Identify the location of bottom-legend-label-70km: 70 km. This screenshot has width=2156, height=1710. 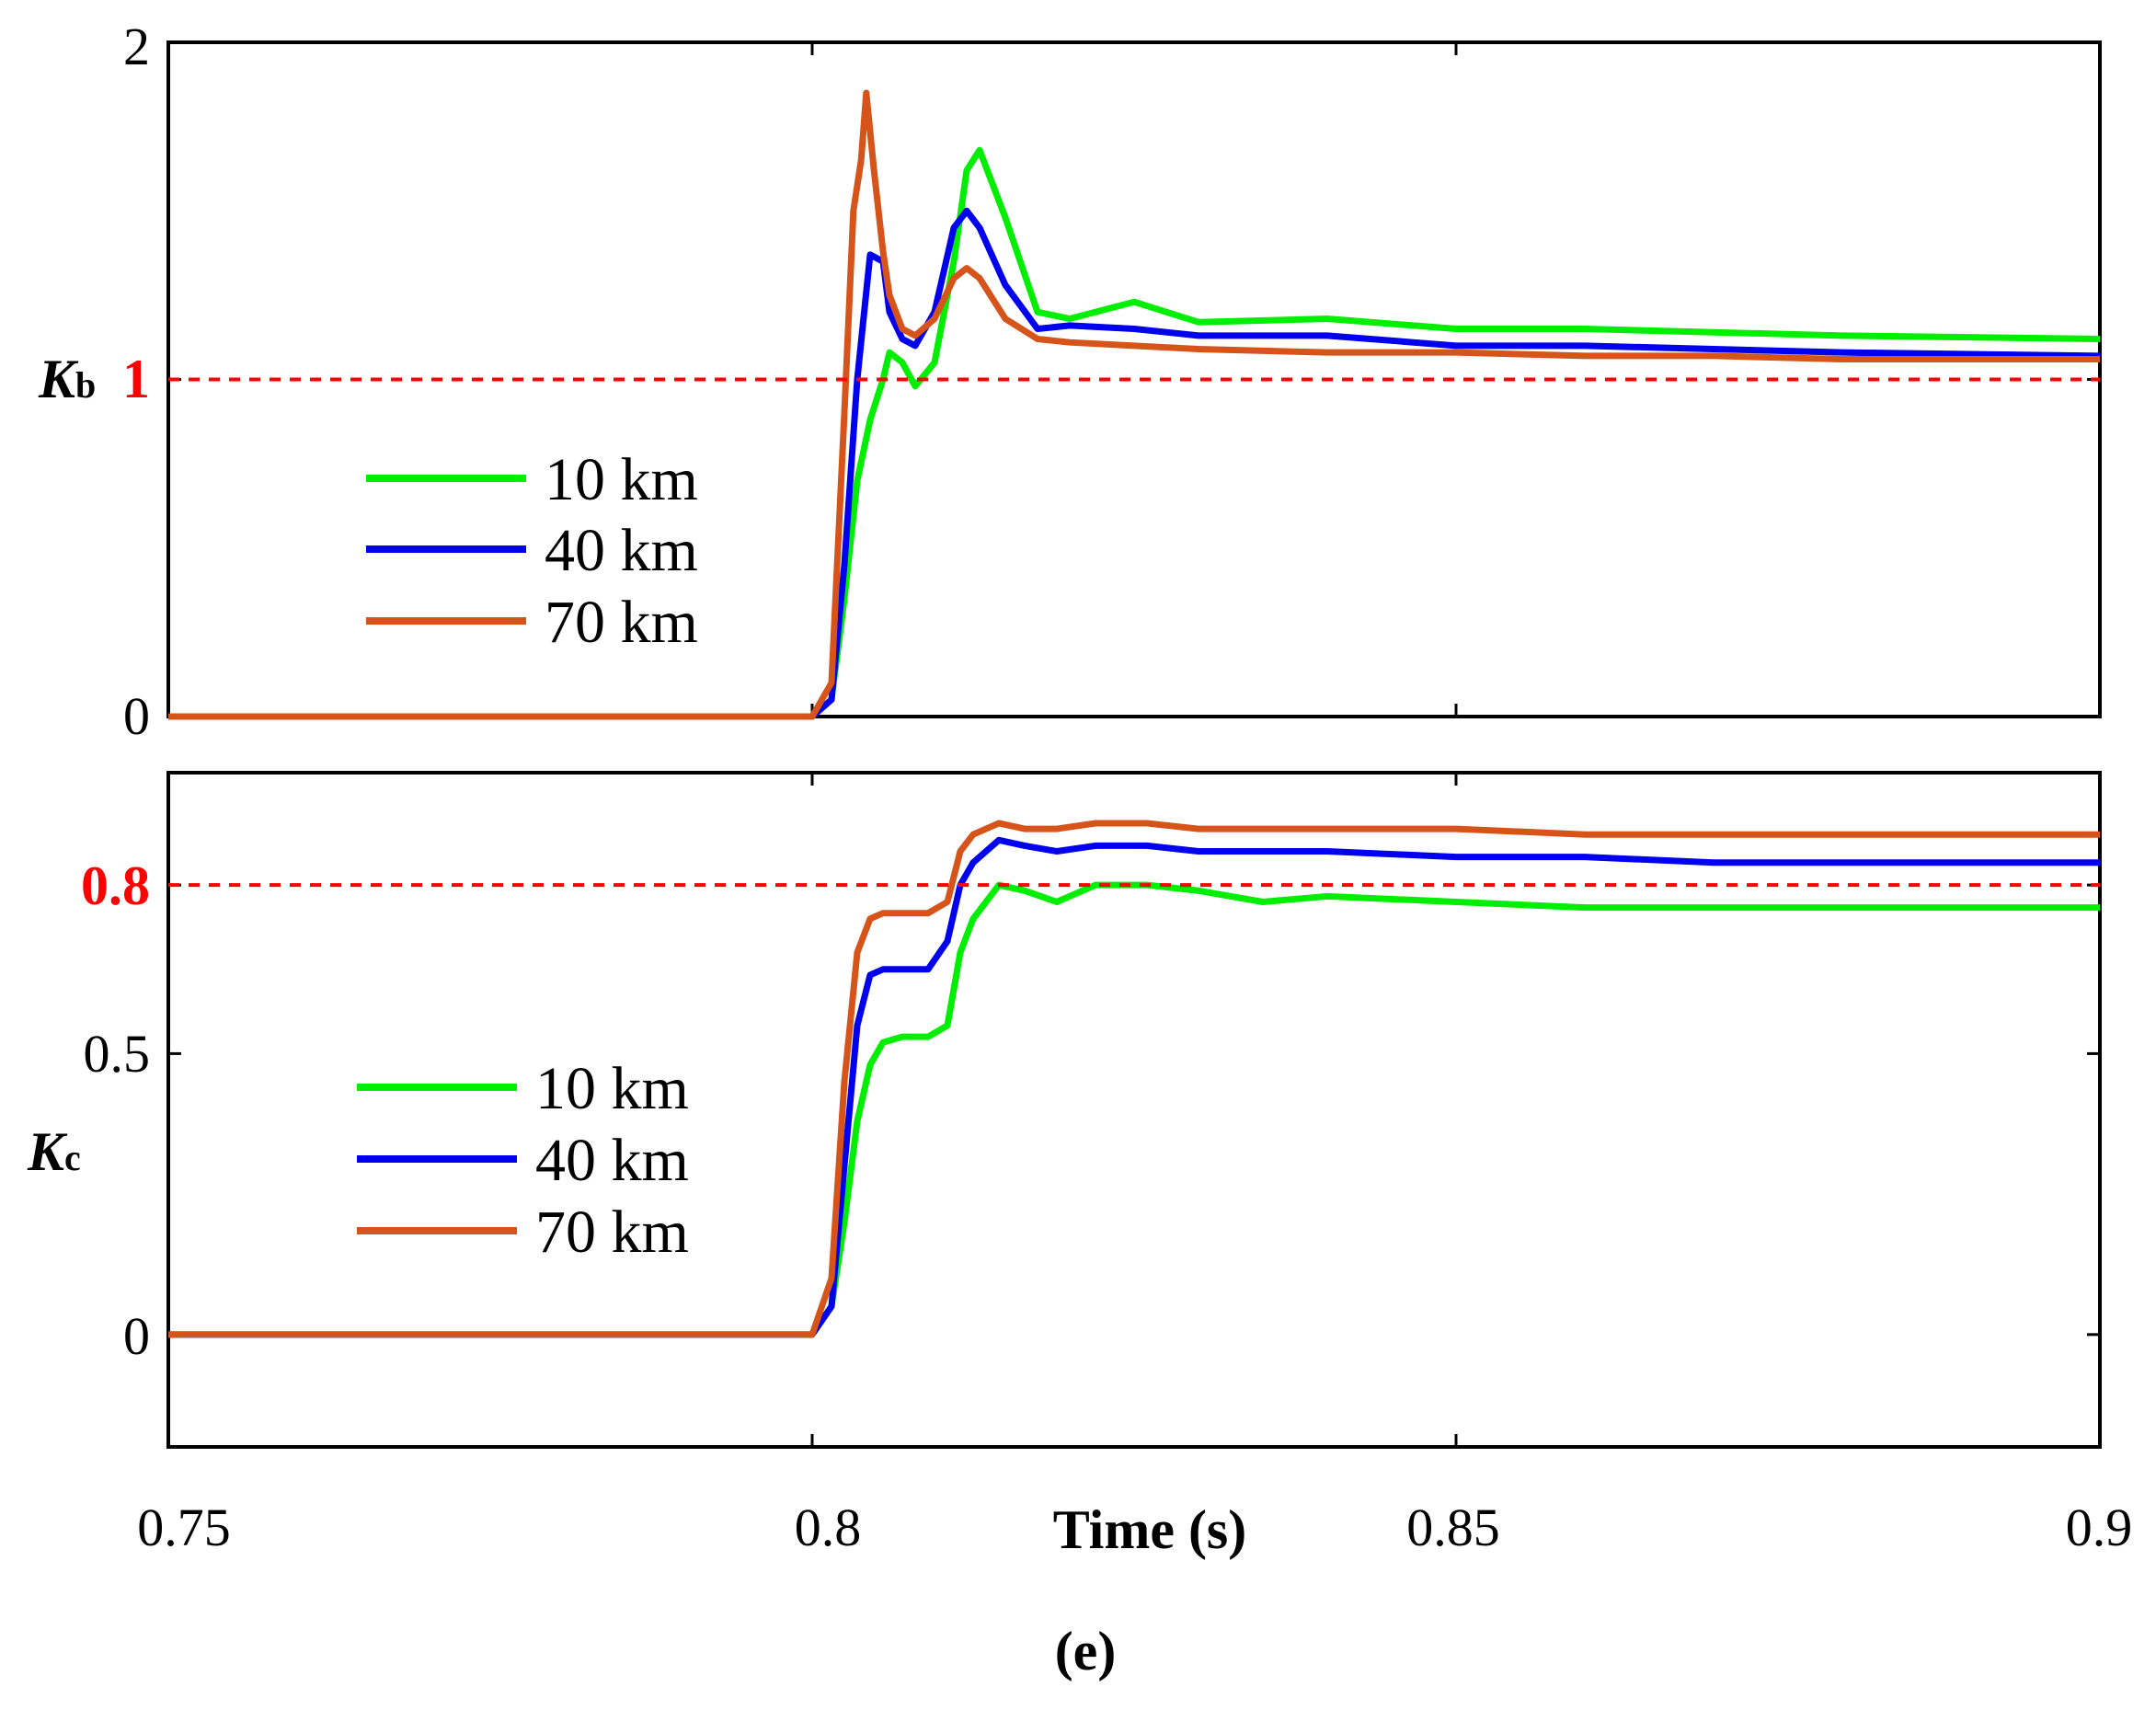
(612, 1232).